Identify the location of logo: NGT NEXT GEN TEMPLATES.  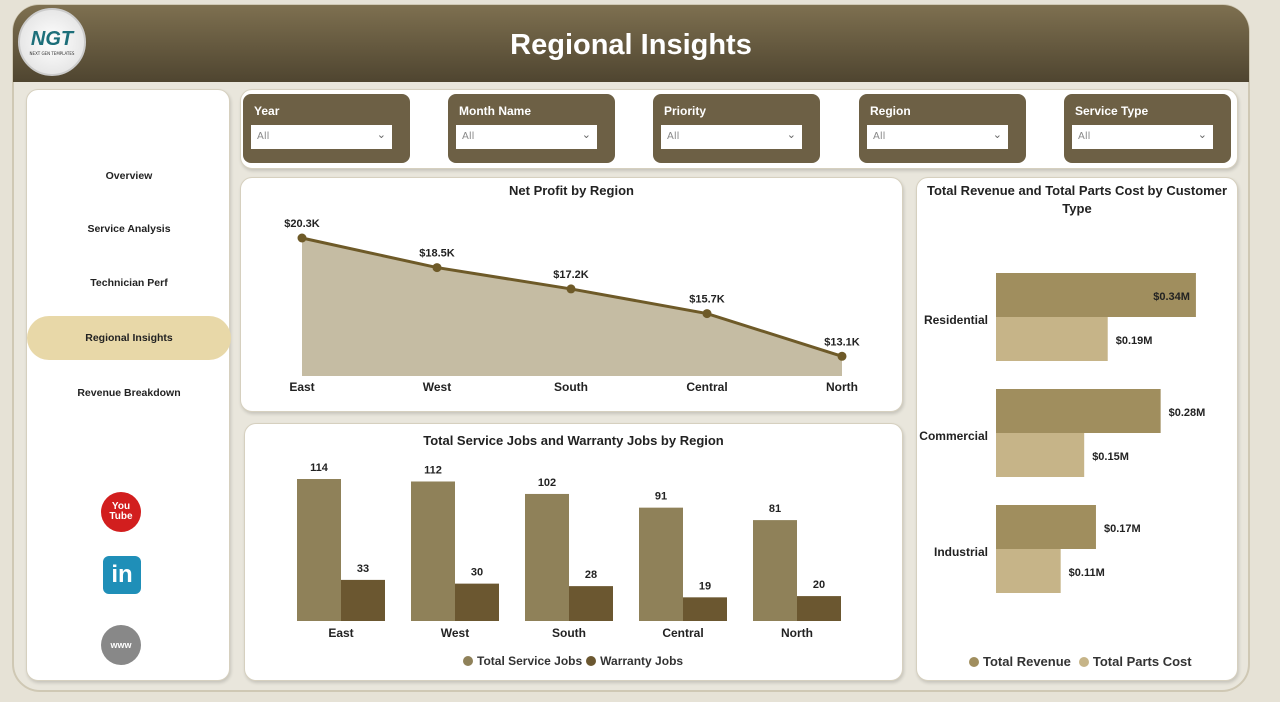
(52, 42).